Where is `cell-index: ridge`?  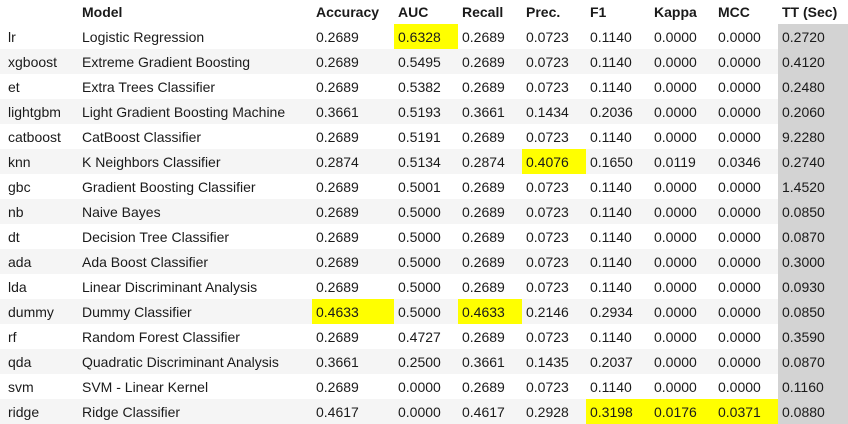 cell-index: ridge is located at coordinates (39, 411).